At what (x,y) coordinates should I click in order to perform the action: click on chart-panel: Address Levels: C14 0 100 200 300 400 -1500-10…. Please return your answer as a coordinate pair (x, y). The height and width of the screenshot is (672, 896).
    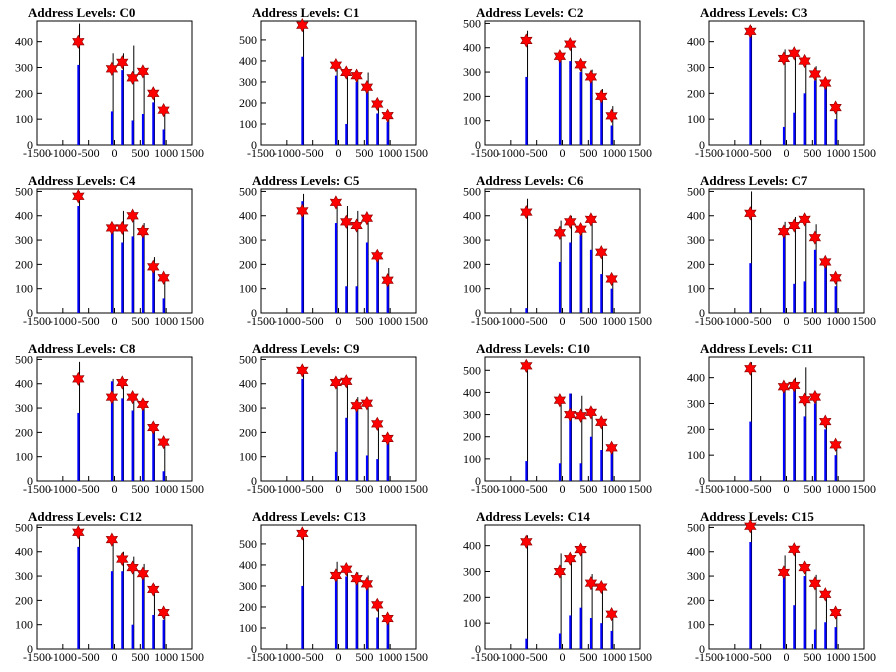
    Looking at the image, I should click on (557, 586).